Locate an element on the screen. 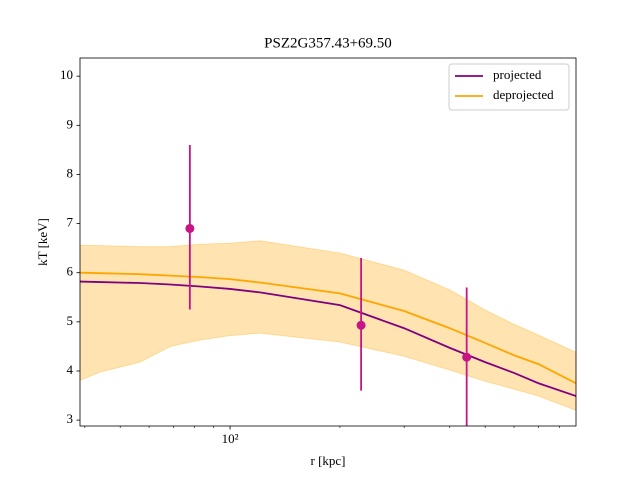  y-tick-label: 3 is located at coordinates (70, 418).